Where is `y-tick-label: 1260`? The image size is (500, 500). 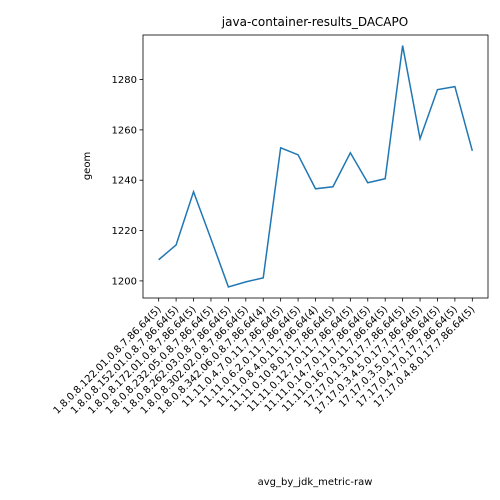
y-tick-label: 1260 is located at coordinates (124, 130).